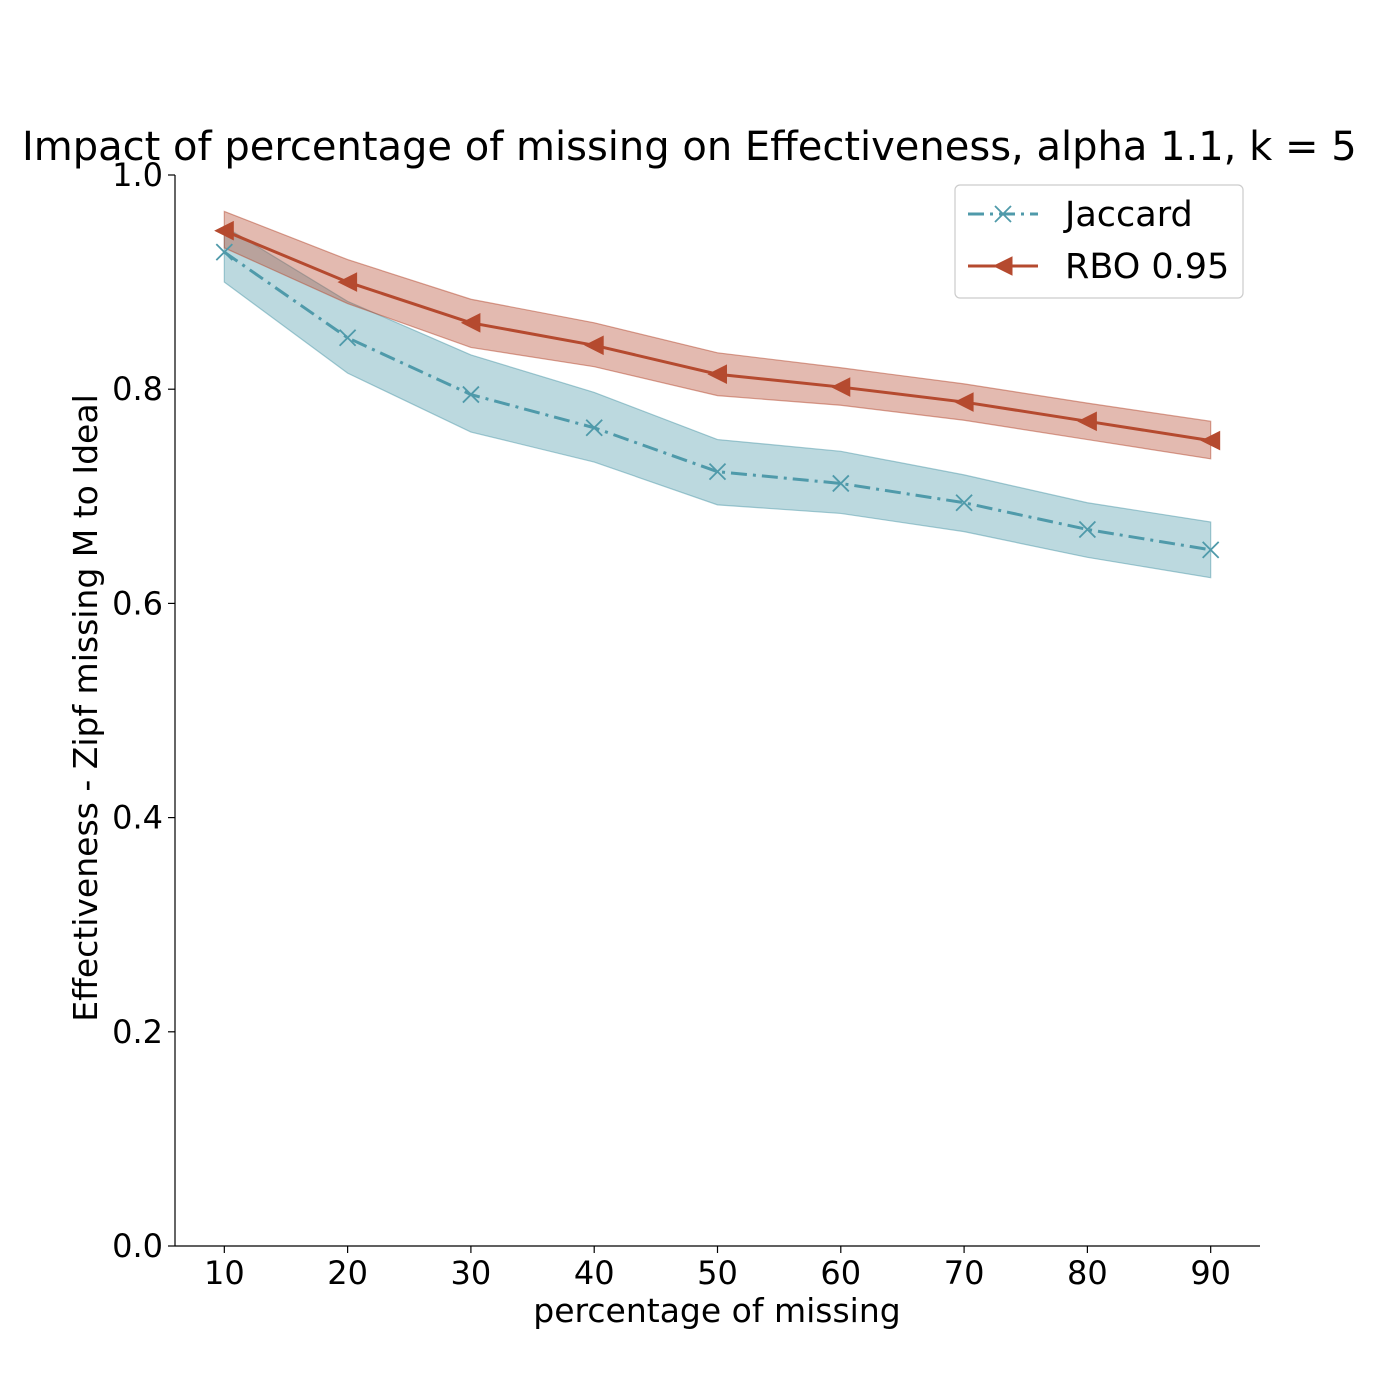 Image resolution: width=1400 pixels, height=1400 pixels. What do you see at coordinates (471, 1273) in the screenshot?
I see `x-tick-label: 30` at bounding box center [471, 1273].